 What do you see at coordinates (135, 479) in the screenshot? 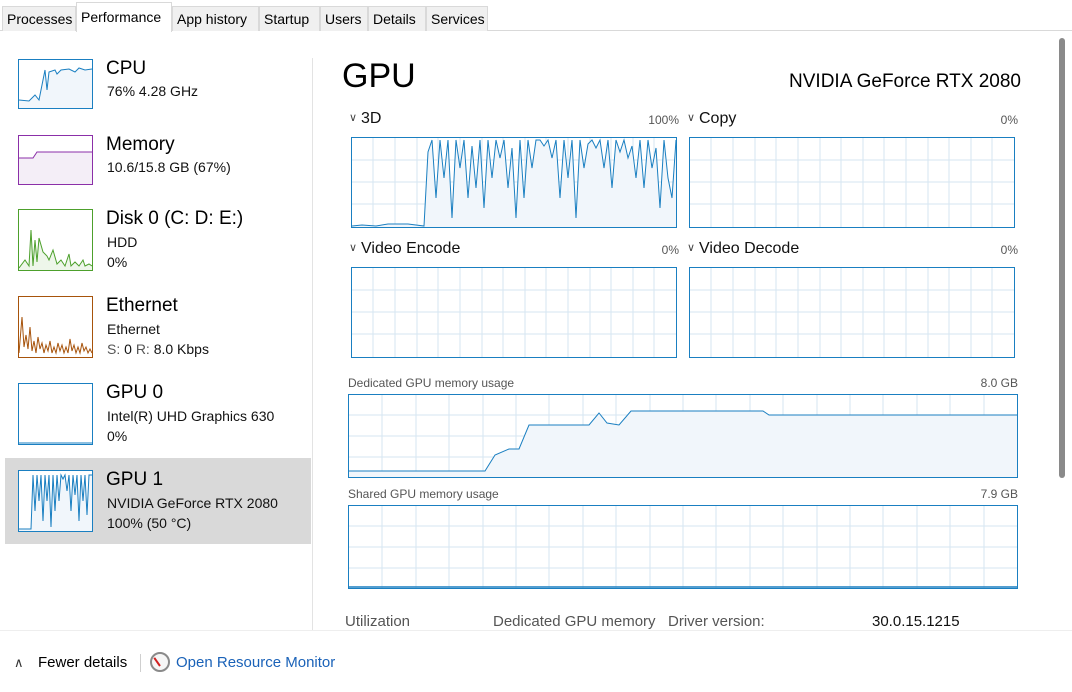
I see `sidebar-title: GPU 1` at bounding box center [135, 479].